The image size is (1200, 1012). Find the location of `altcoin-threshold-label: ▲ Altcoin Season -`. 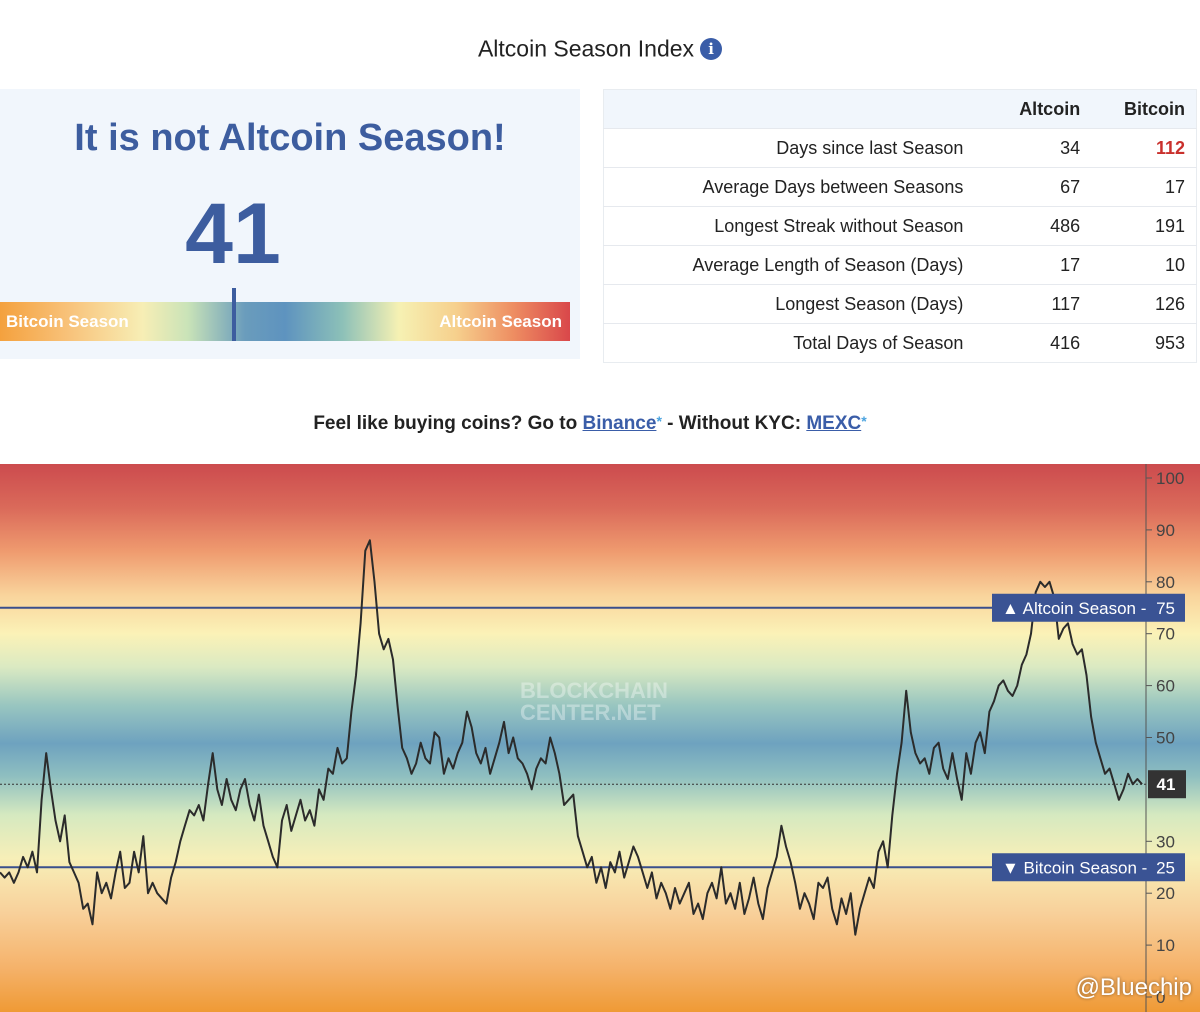

altcoin-threshold-label: ▲ Altcoin Season - is located at coordinates (1074, 608).